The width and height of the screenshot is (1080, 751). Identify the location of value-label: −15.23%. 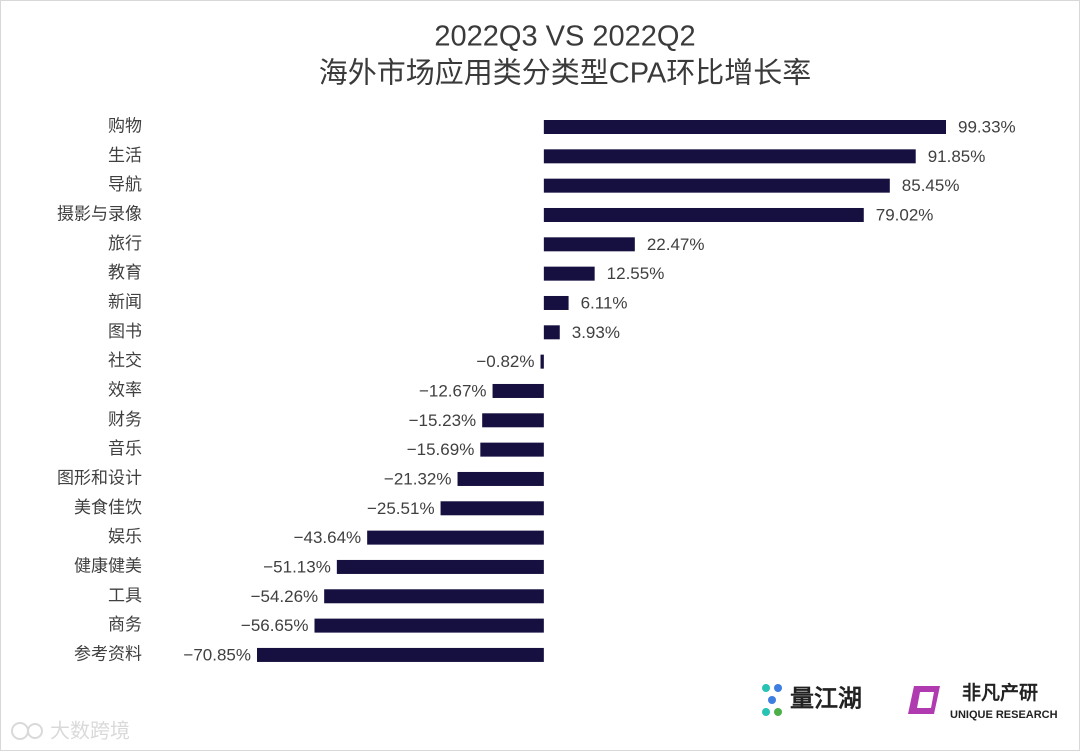
(443, 420).